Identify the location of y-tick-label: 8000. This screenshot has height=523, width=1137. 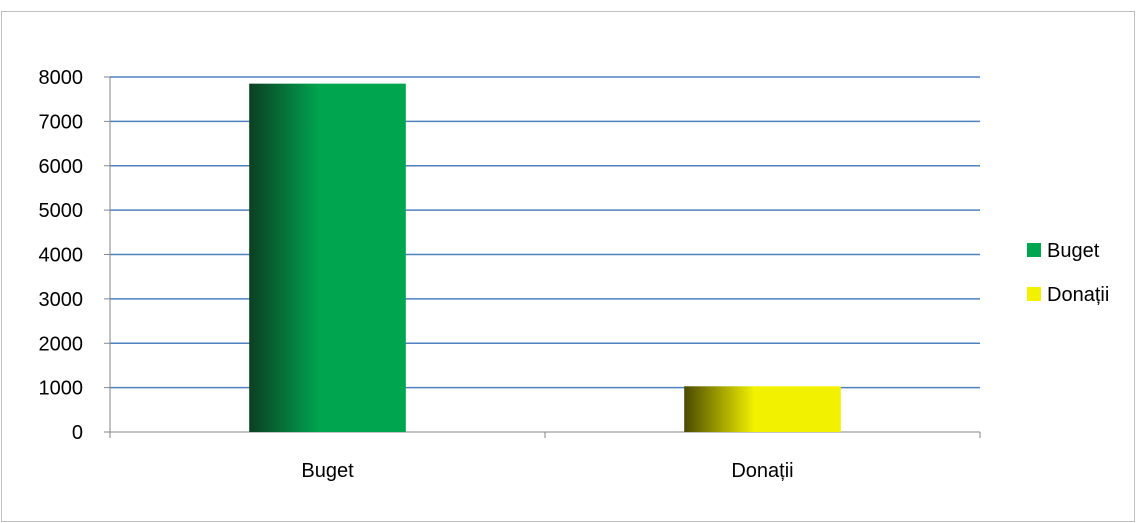
(61, 78).